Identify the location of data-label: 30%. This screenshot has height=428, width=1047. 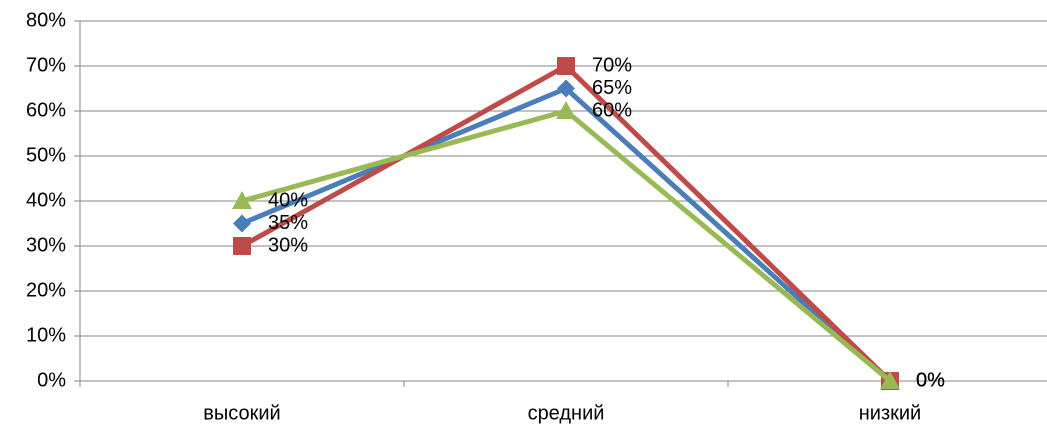
(288, 245).